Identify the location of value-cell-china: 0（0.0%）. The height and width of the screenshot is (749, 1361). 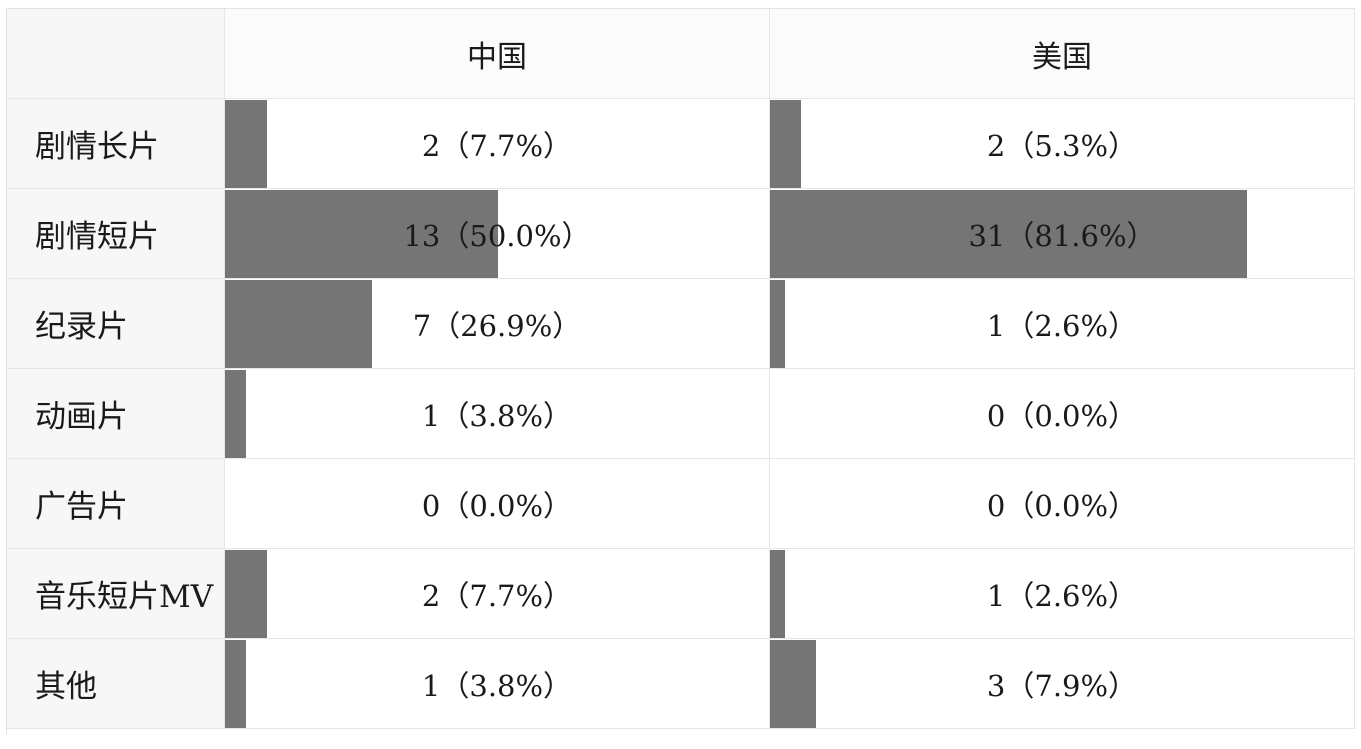
(497, 503).